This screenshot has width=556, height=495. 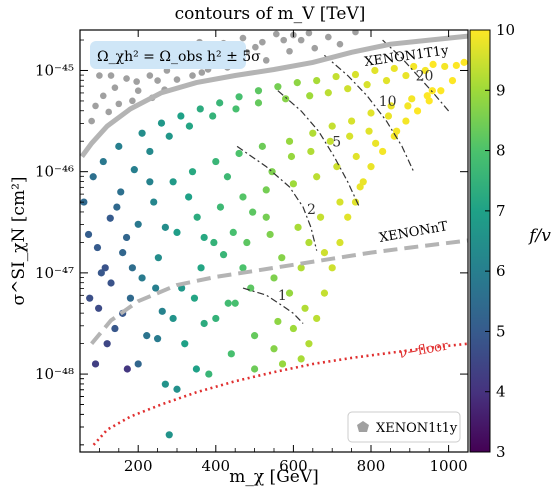 I want to click on x-tick-label: 400, so click(x=215, y=466).